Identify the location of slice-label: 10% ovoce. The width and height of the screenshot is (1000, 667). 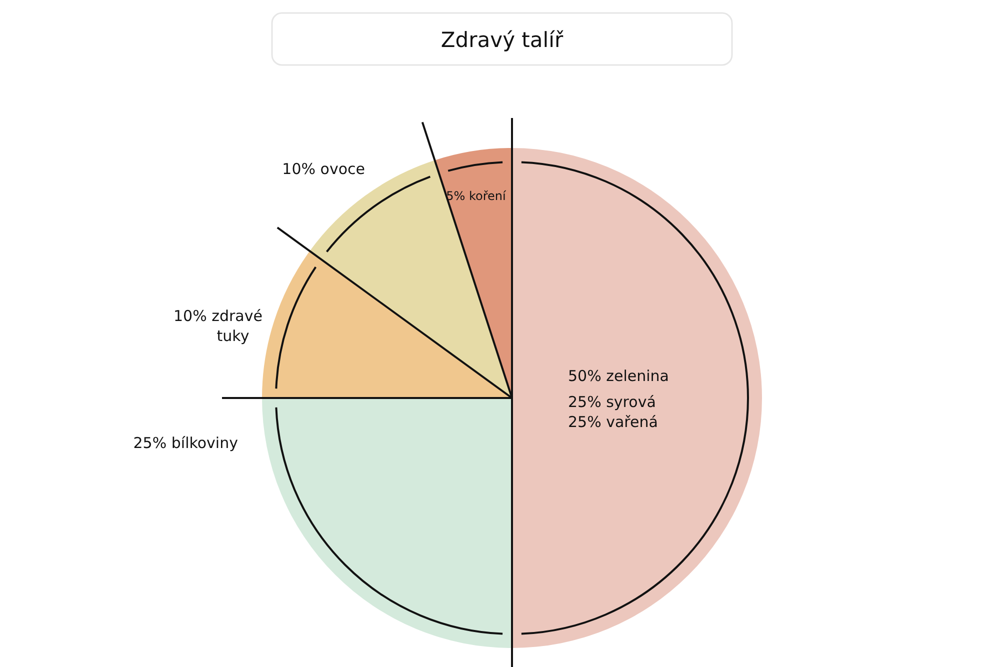
(323, 169).